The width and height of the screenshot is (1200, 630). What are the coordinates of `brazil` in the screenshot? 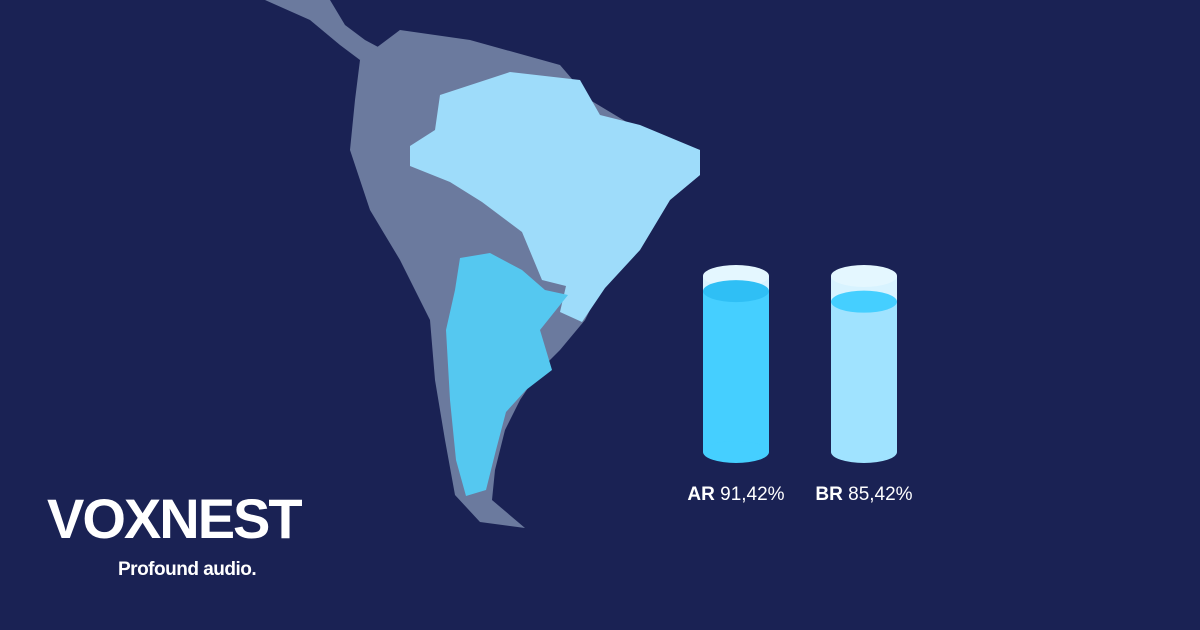 It's located at (555, 197).